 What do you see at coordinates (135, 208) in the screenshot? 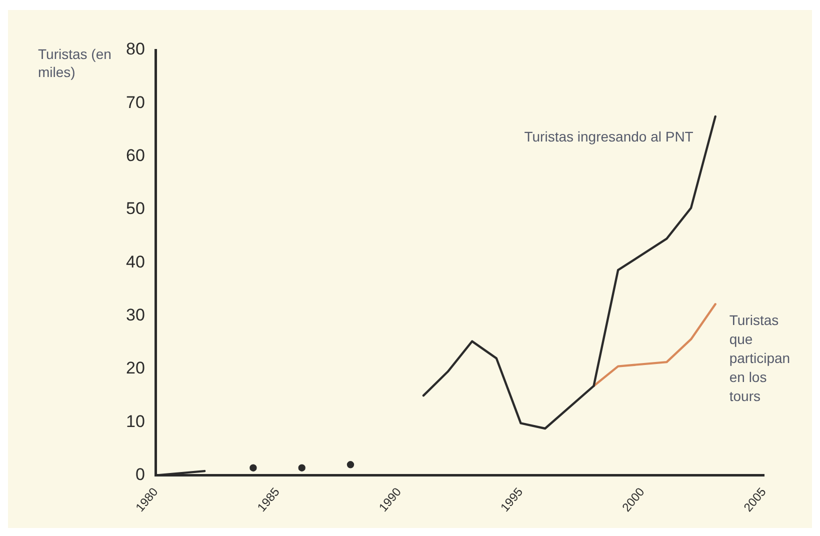
I see `y-tick-label: 50` at bounding box center [135, 208].